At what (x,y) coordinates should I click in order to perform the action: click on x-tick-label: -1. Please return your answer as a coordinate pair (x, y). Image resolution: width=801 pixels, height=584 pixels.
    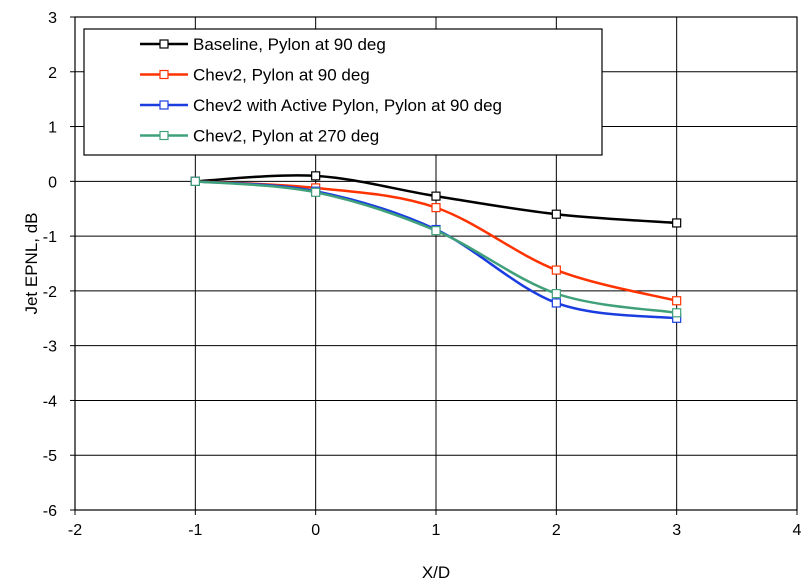
    Looking at the image, I should click on (195, 530).